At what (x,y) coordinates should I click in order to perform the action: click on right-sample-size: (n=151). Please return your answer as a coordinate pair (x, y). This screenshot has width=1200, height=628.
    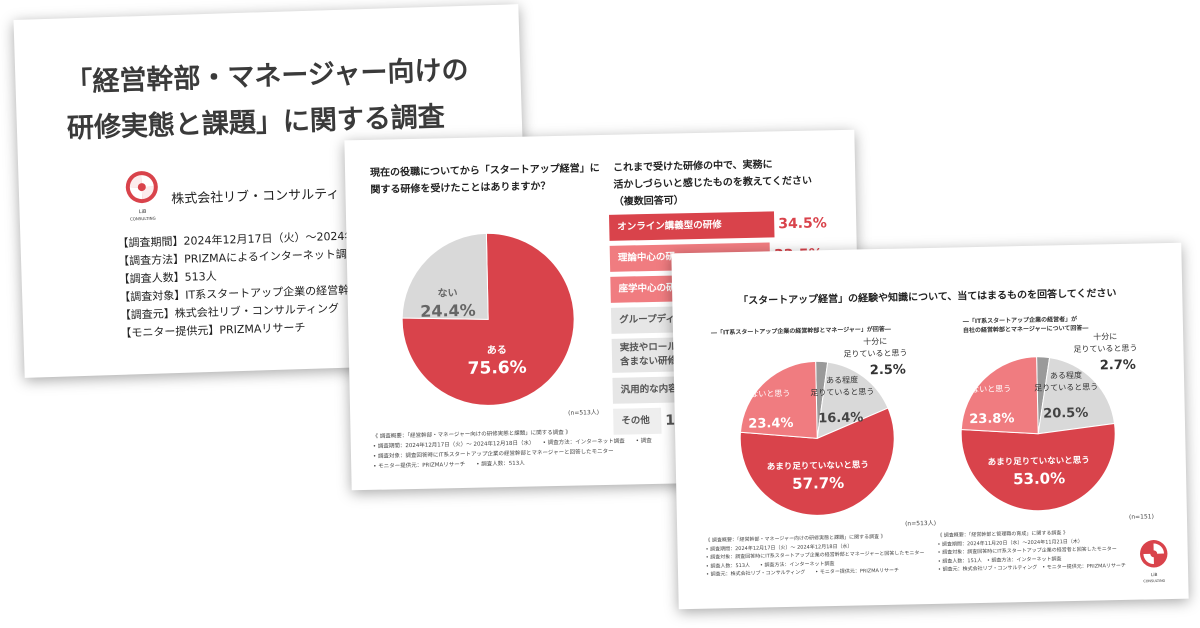
    Looking at the image, I should click on (1141, 517).